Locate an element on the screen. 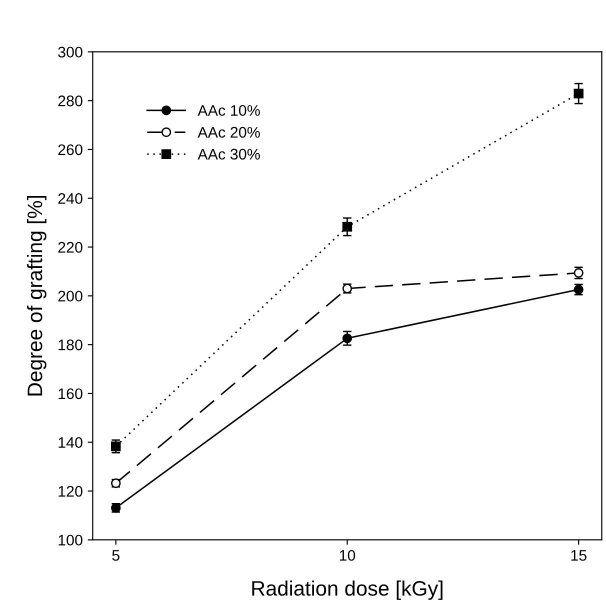 The width and height of the screenshot is (606, 610). legend-label: AAc 20% is located at coordinates (229, 132).